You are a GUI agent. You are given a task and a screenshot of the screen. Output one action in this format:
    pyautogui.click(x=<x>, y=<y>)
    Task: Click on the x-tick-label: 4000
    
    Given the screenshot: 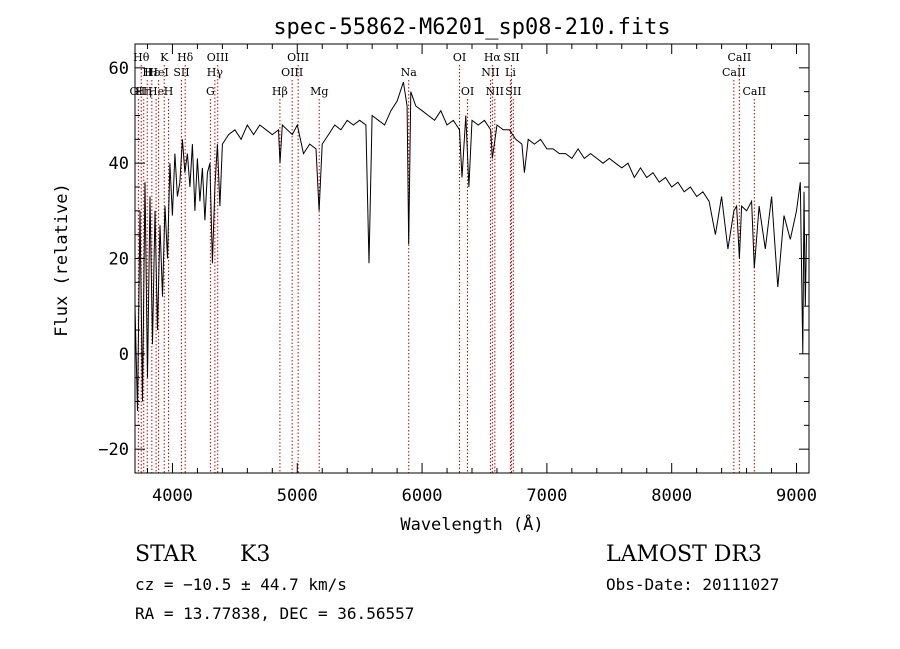 What is the action you would take?
    pyautogui.click(x=172, y=496)
    